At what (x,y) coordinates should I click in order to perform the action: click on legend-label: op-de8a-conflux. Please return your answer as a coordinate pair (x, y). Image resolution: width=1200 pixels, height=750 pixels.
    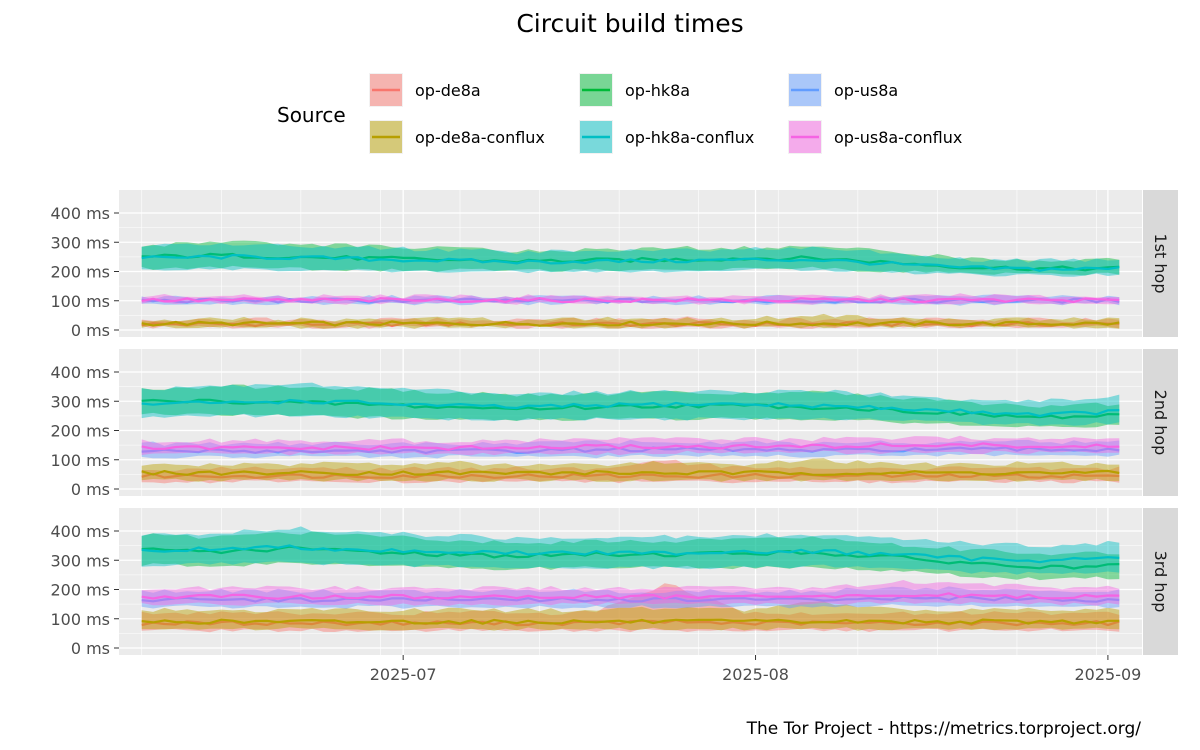
    Looking at the image, I should click on (480, 137).